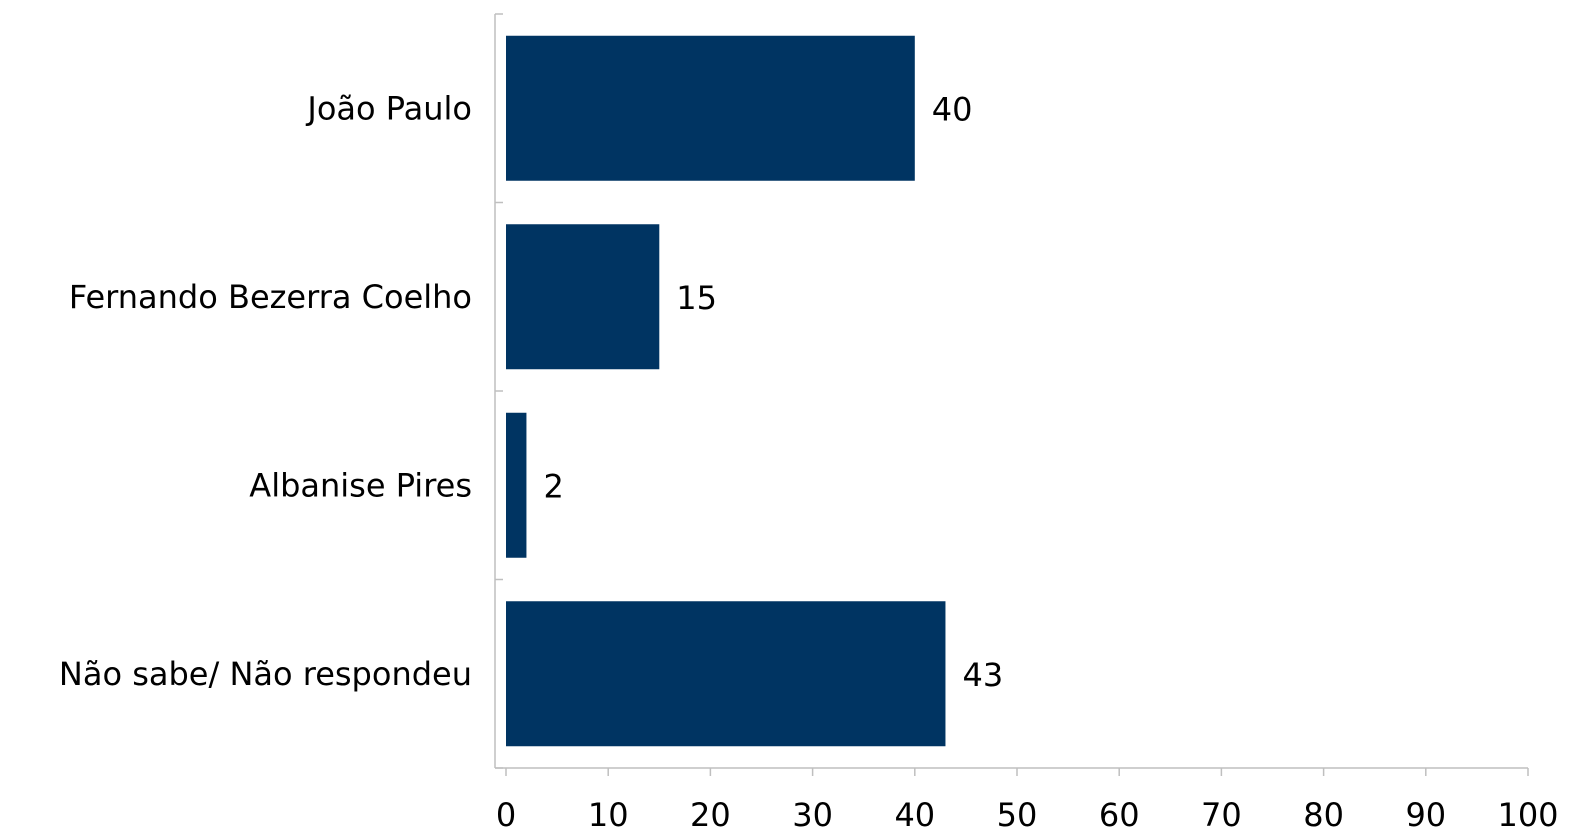 The width and height of the screenshot is (1576, 836). Describe the element at coordinates (1323, 815) in the screenshot. I see `value-tick-label: 80` at that location.